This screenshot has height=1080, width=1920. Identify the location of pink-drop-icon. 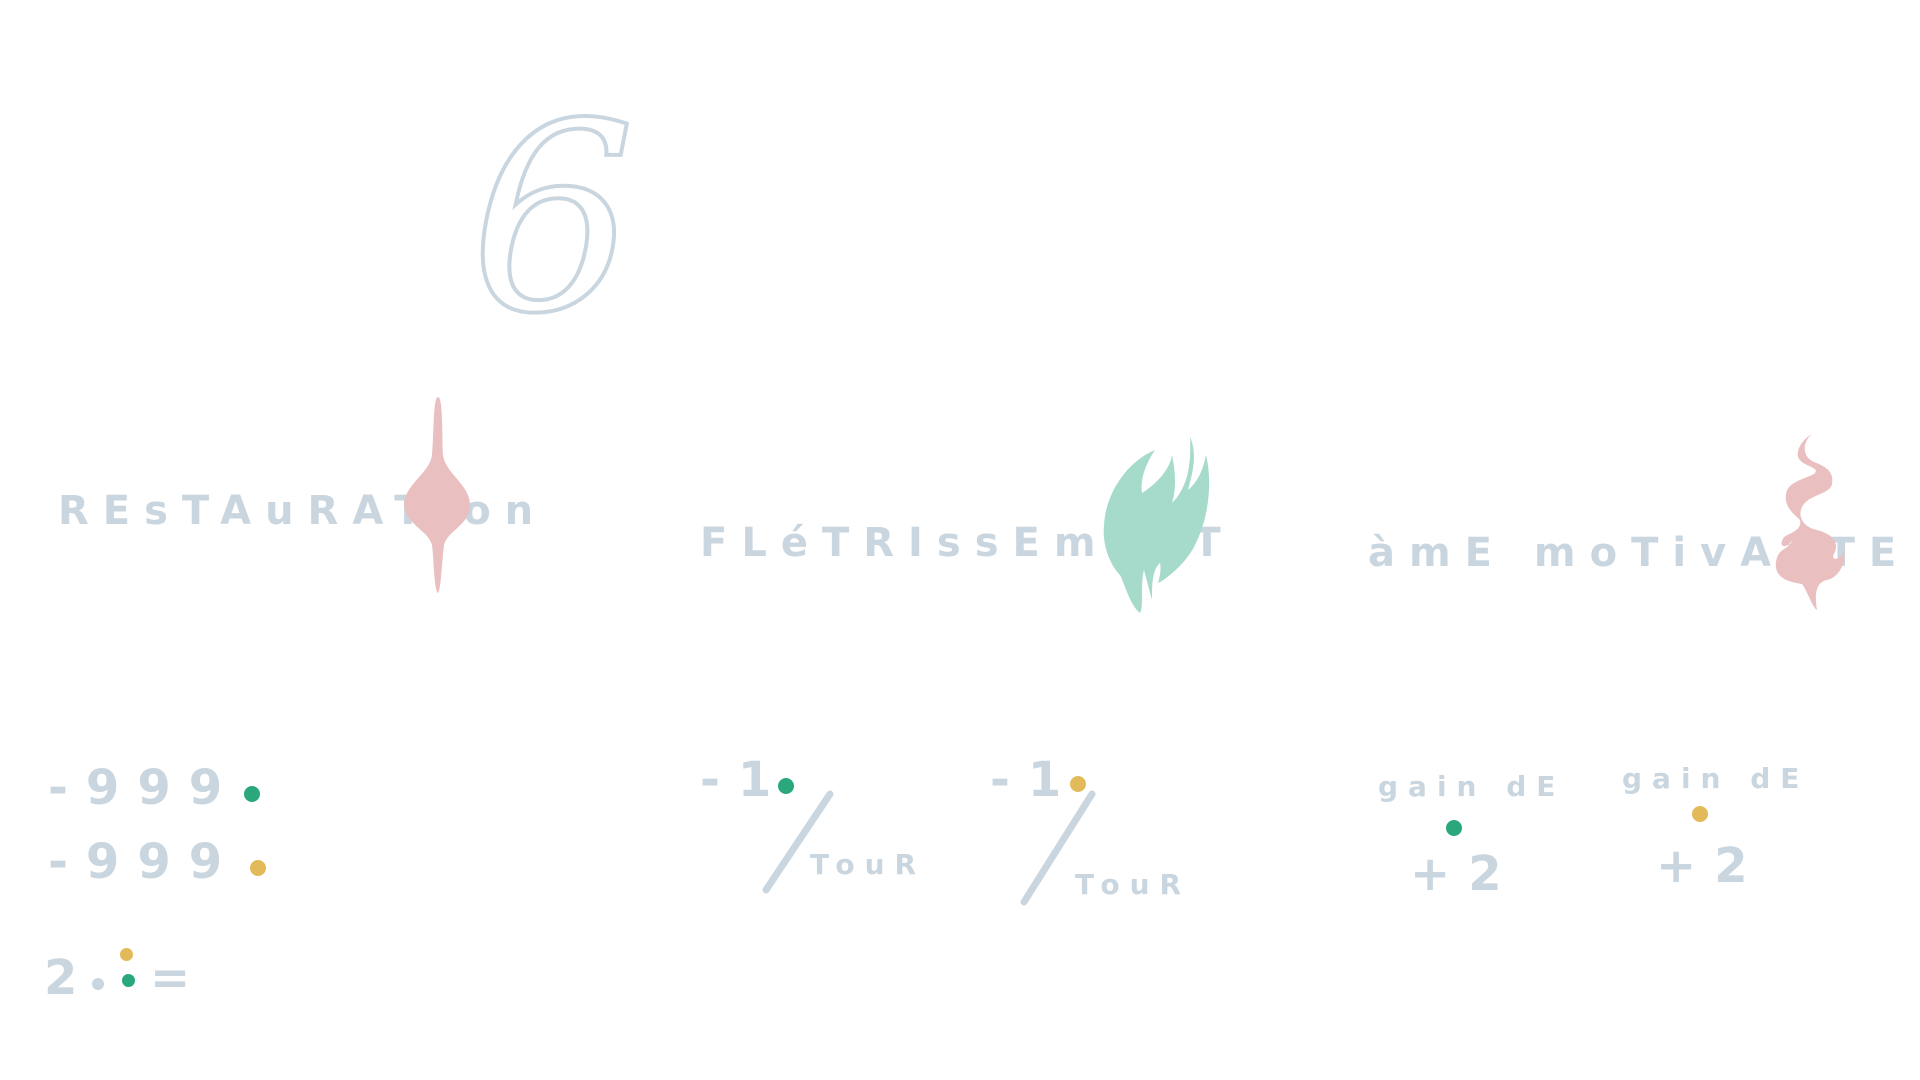
(437, 495).